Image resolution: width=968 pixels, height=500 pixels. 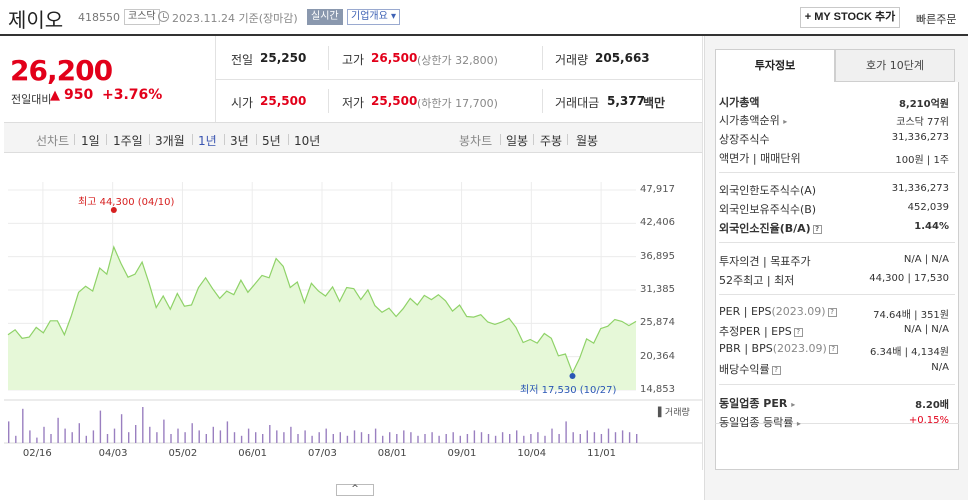 What do you see at coordinates (936, 19) in the screenshot?
I see `quick-order-button: 빠른주문` at bounding box center [936, 19].